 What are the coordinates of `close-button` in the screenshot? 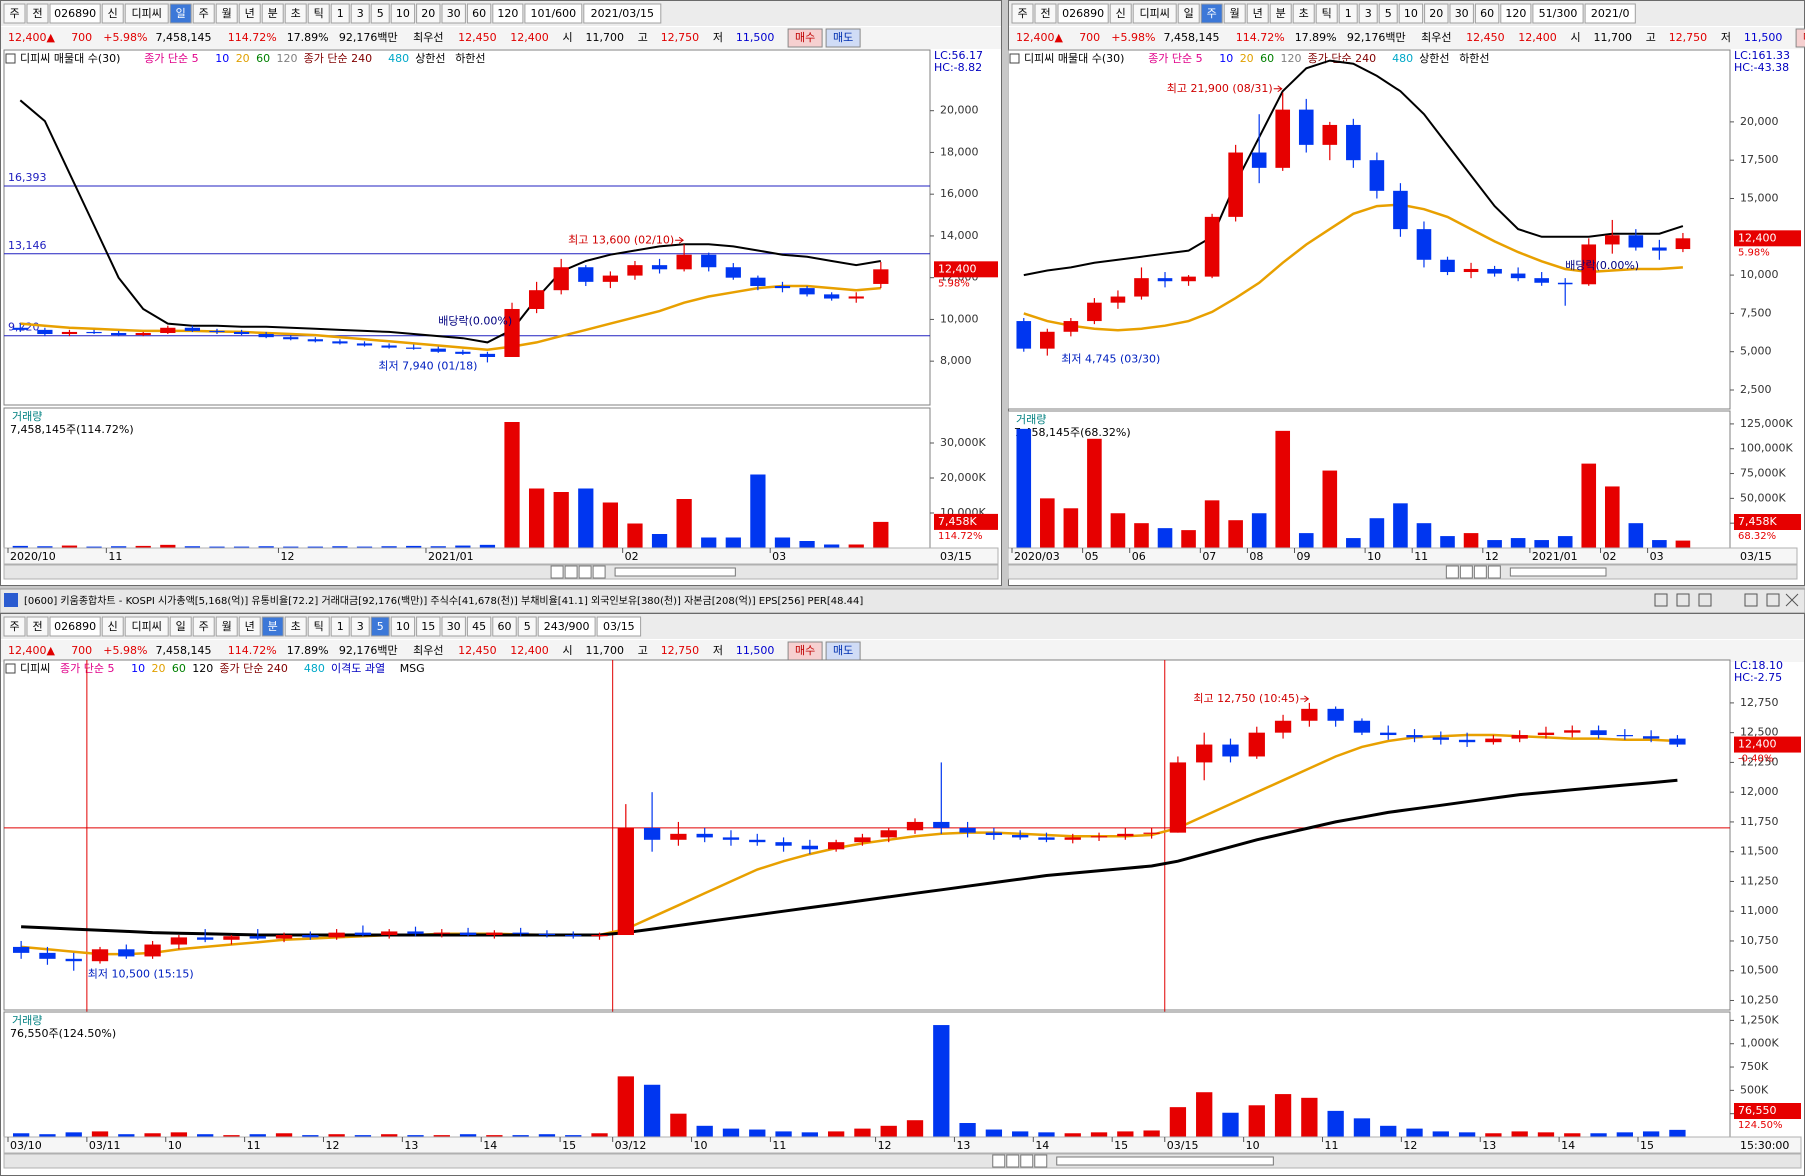 It's located at (1792, 600).